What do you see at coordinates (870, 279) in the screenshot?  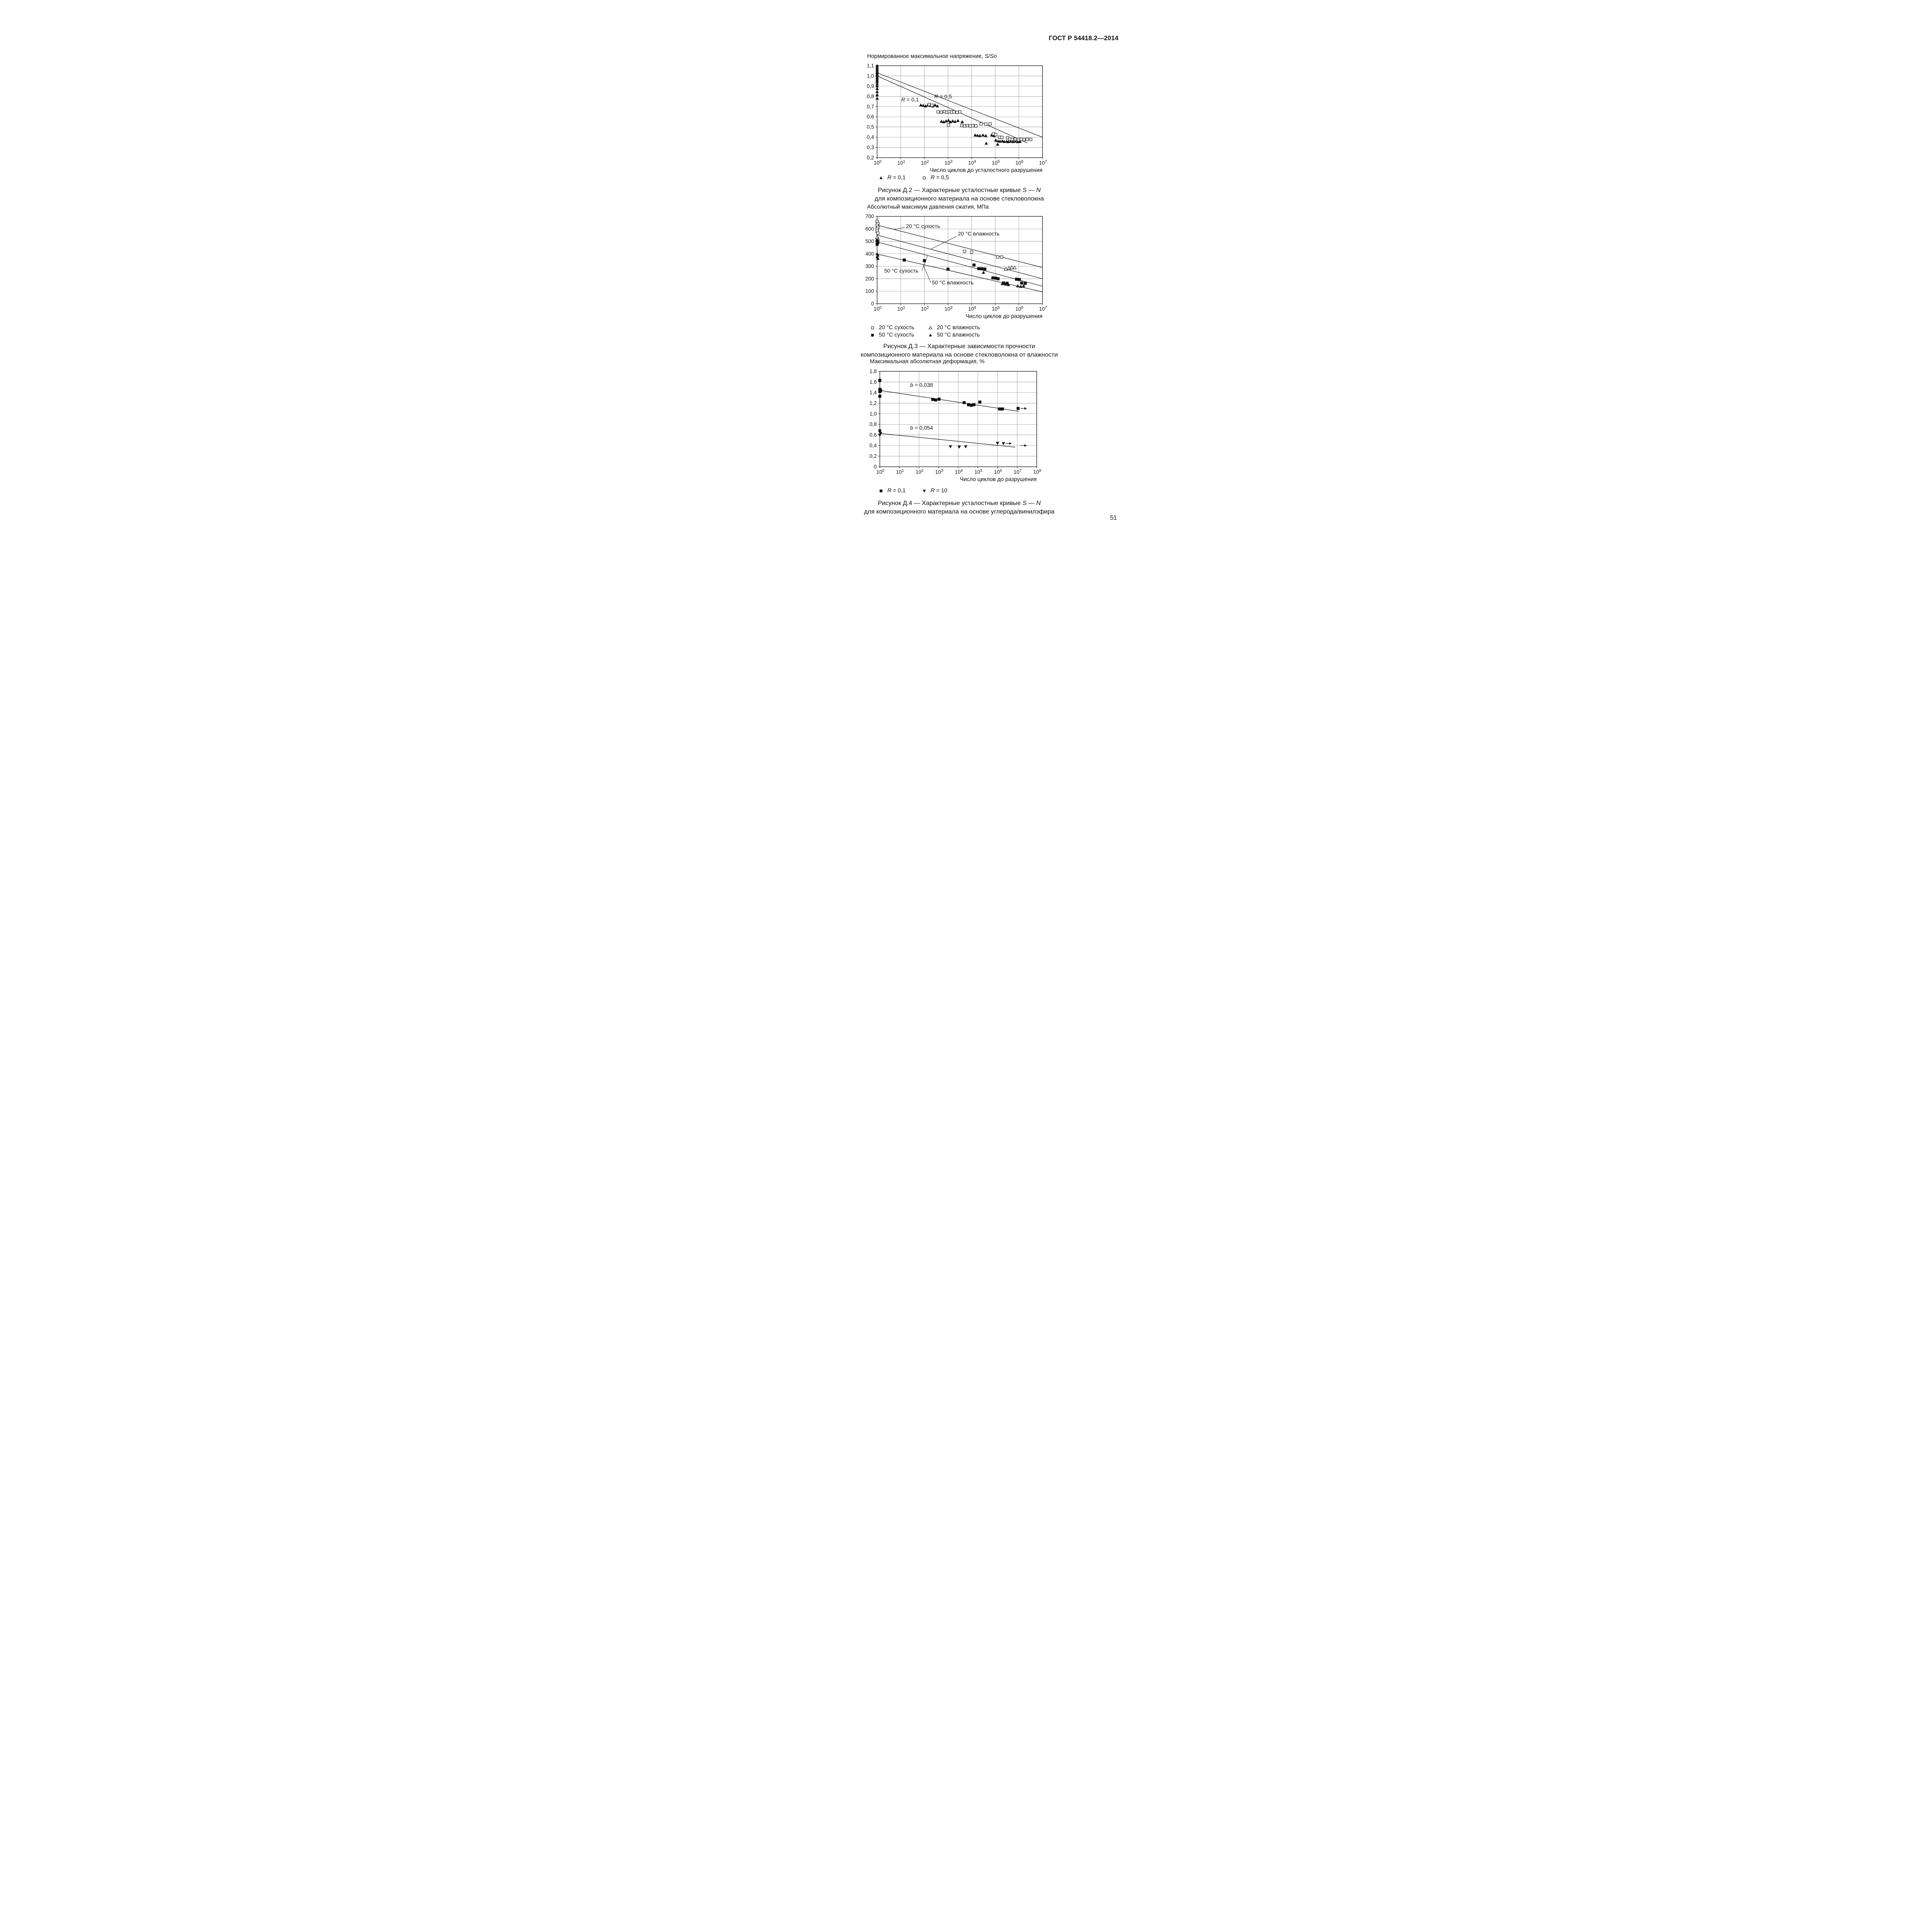 I see `svg-text: 200` at bounding box center [870, 279].